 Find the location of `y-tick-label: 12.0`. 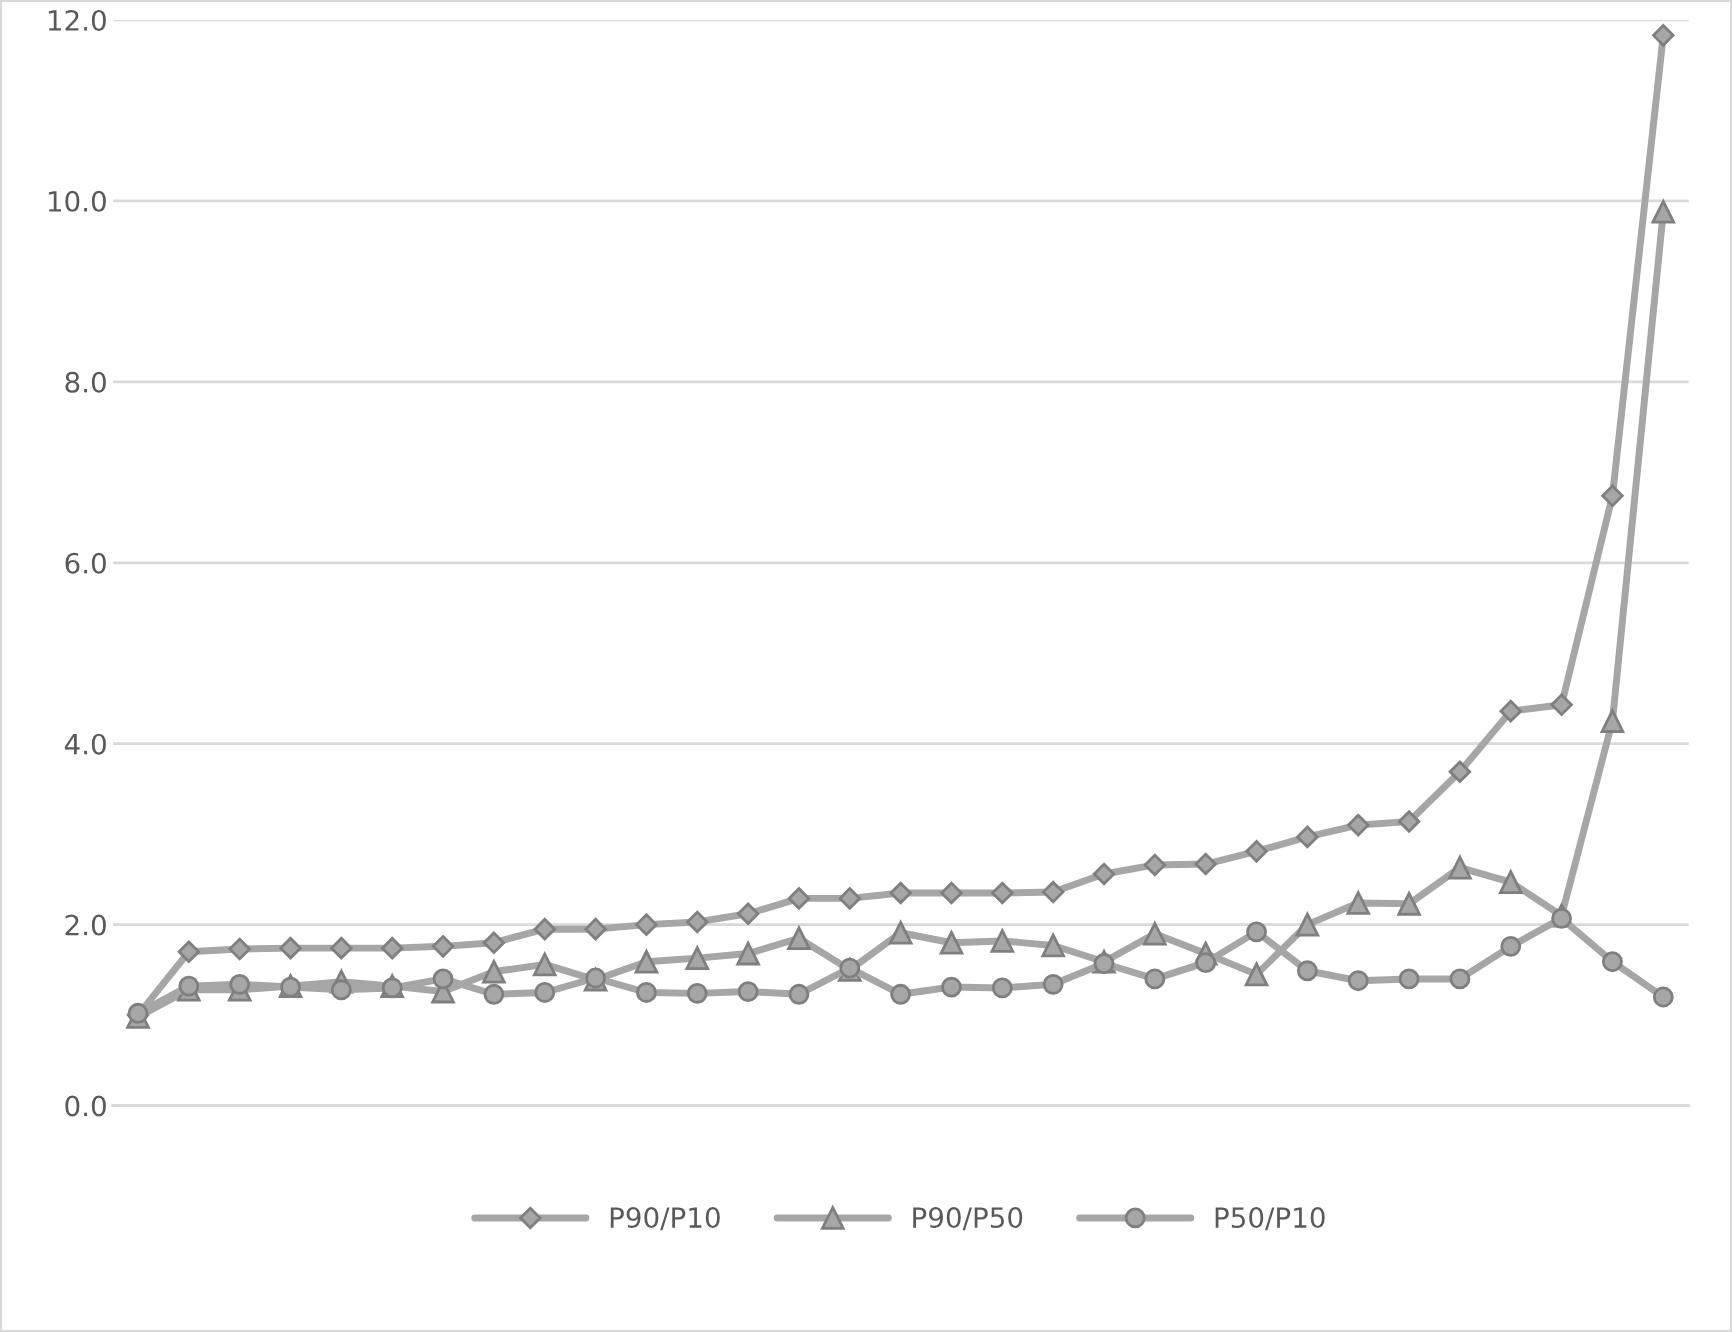

y-tick-label: 12.0 is located at coordinates (77, 20).